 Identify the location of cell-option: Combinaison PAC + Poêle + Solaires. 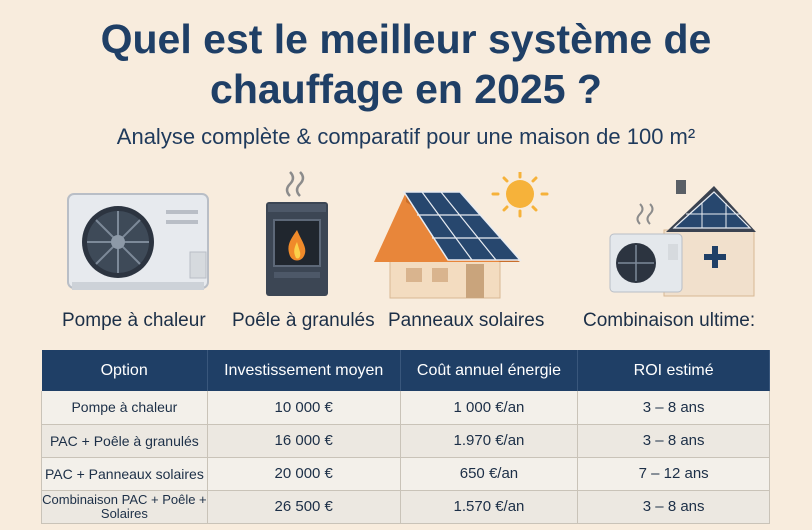
(124, 507).